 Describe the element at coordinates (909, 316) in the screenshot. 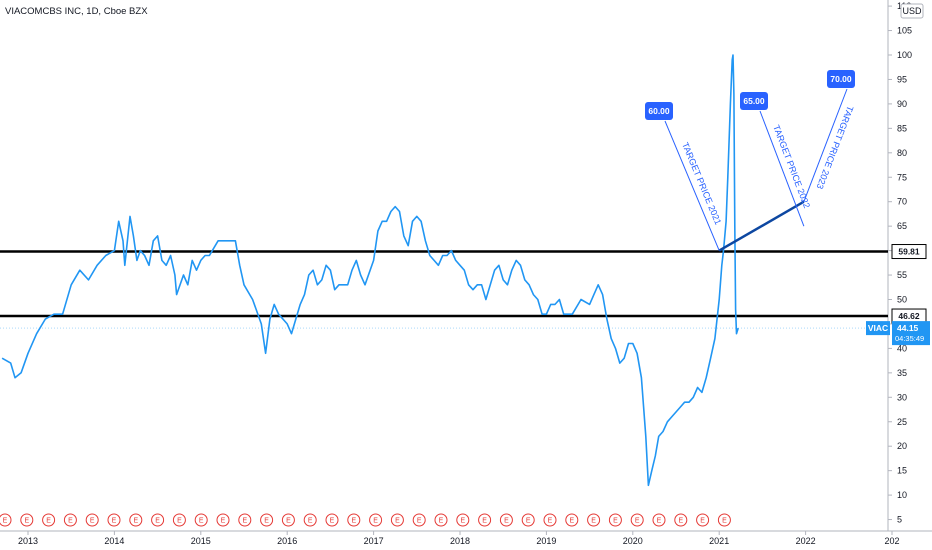

I see `level-price-label: 46.62` at that location.